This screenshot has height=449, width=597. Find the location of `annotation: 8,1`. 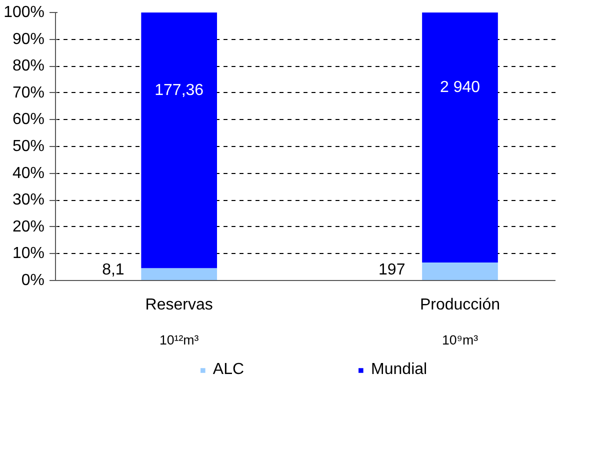

annotation: 8,1 is located at coordinates (113, 270).